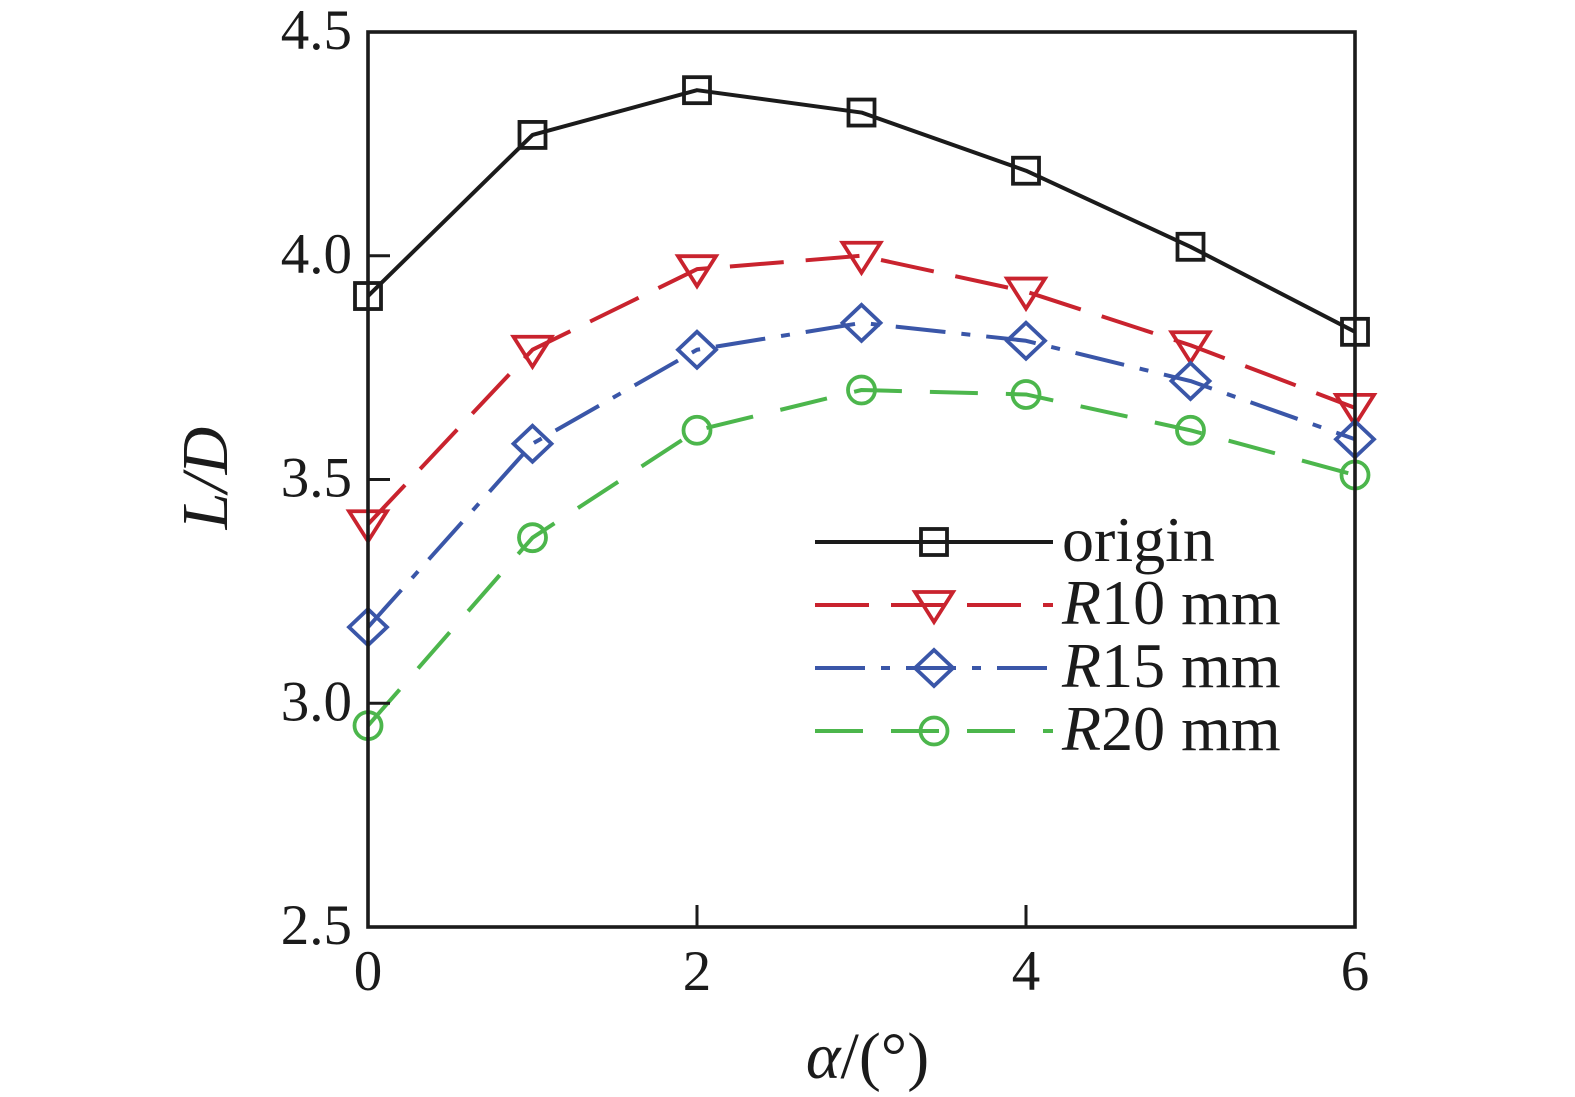 The image size is (1575, 1097). Describe the element at coordinates (316, 254) in the screenshot. I see `y-tick-label: 4.0` at that location.